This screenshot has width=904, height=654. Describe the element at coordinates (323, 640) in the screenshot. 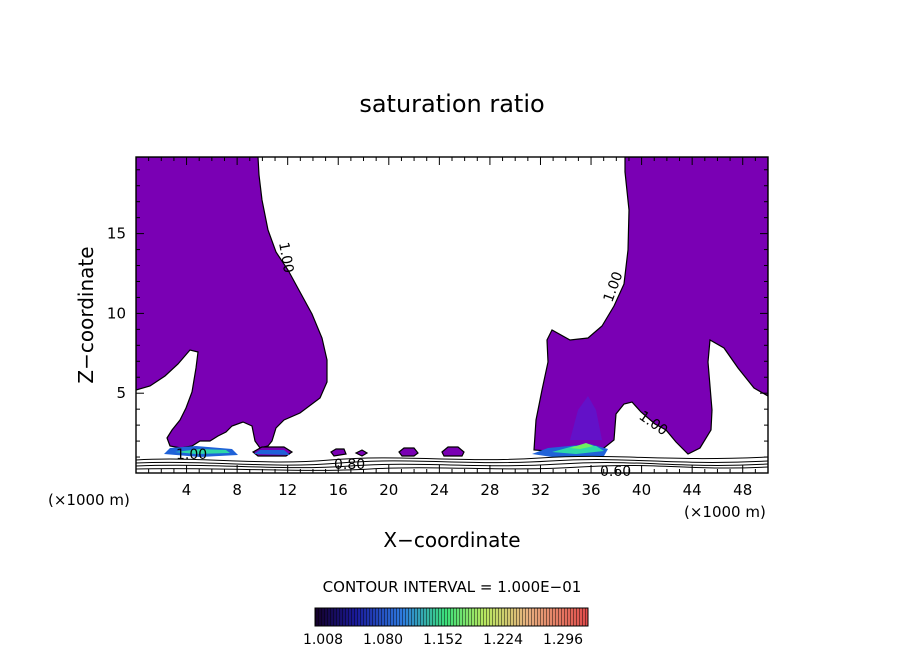

I see `colorbar-label: 1.008` at that location.